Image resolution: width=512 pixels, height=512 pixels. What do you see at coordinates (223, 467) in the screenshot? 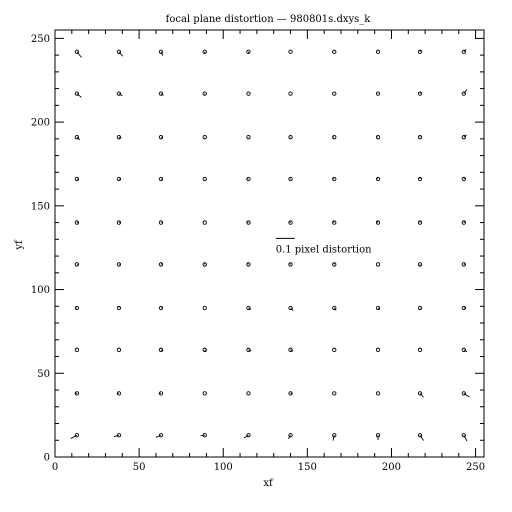
I see `x-tick-label: 100` at bounding box center [223, 467].